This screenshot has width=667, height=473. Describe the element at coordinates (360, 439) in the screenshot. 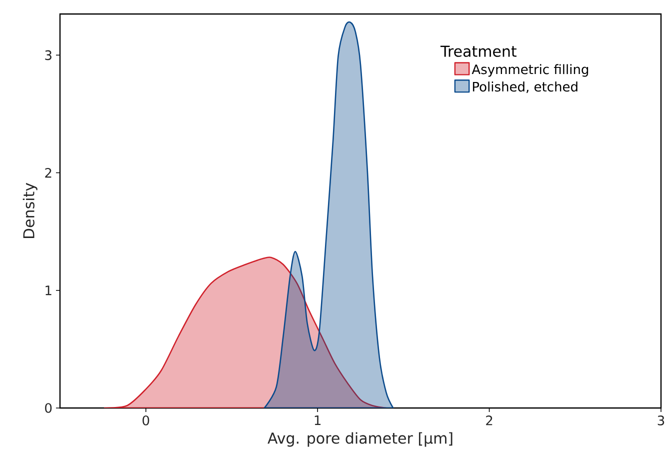

I see `x-axis-title: Avg. pore diameter [µm]` at that location.